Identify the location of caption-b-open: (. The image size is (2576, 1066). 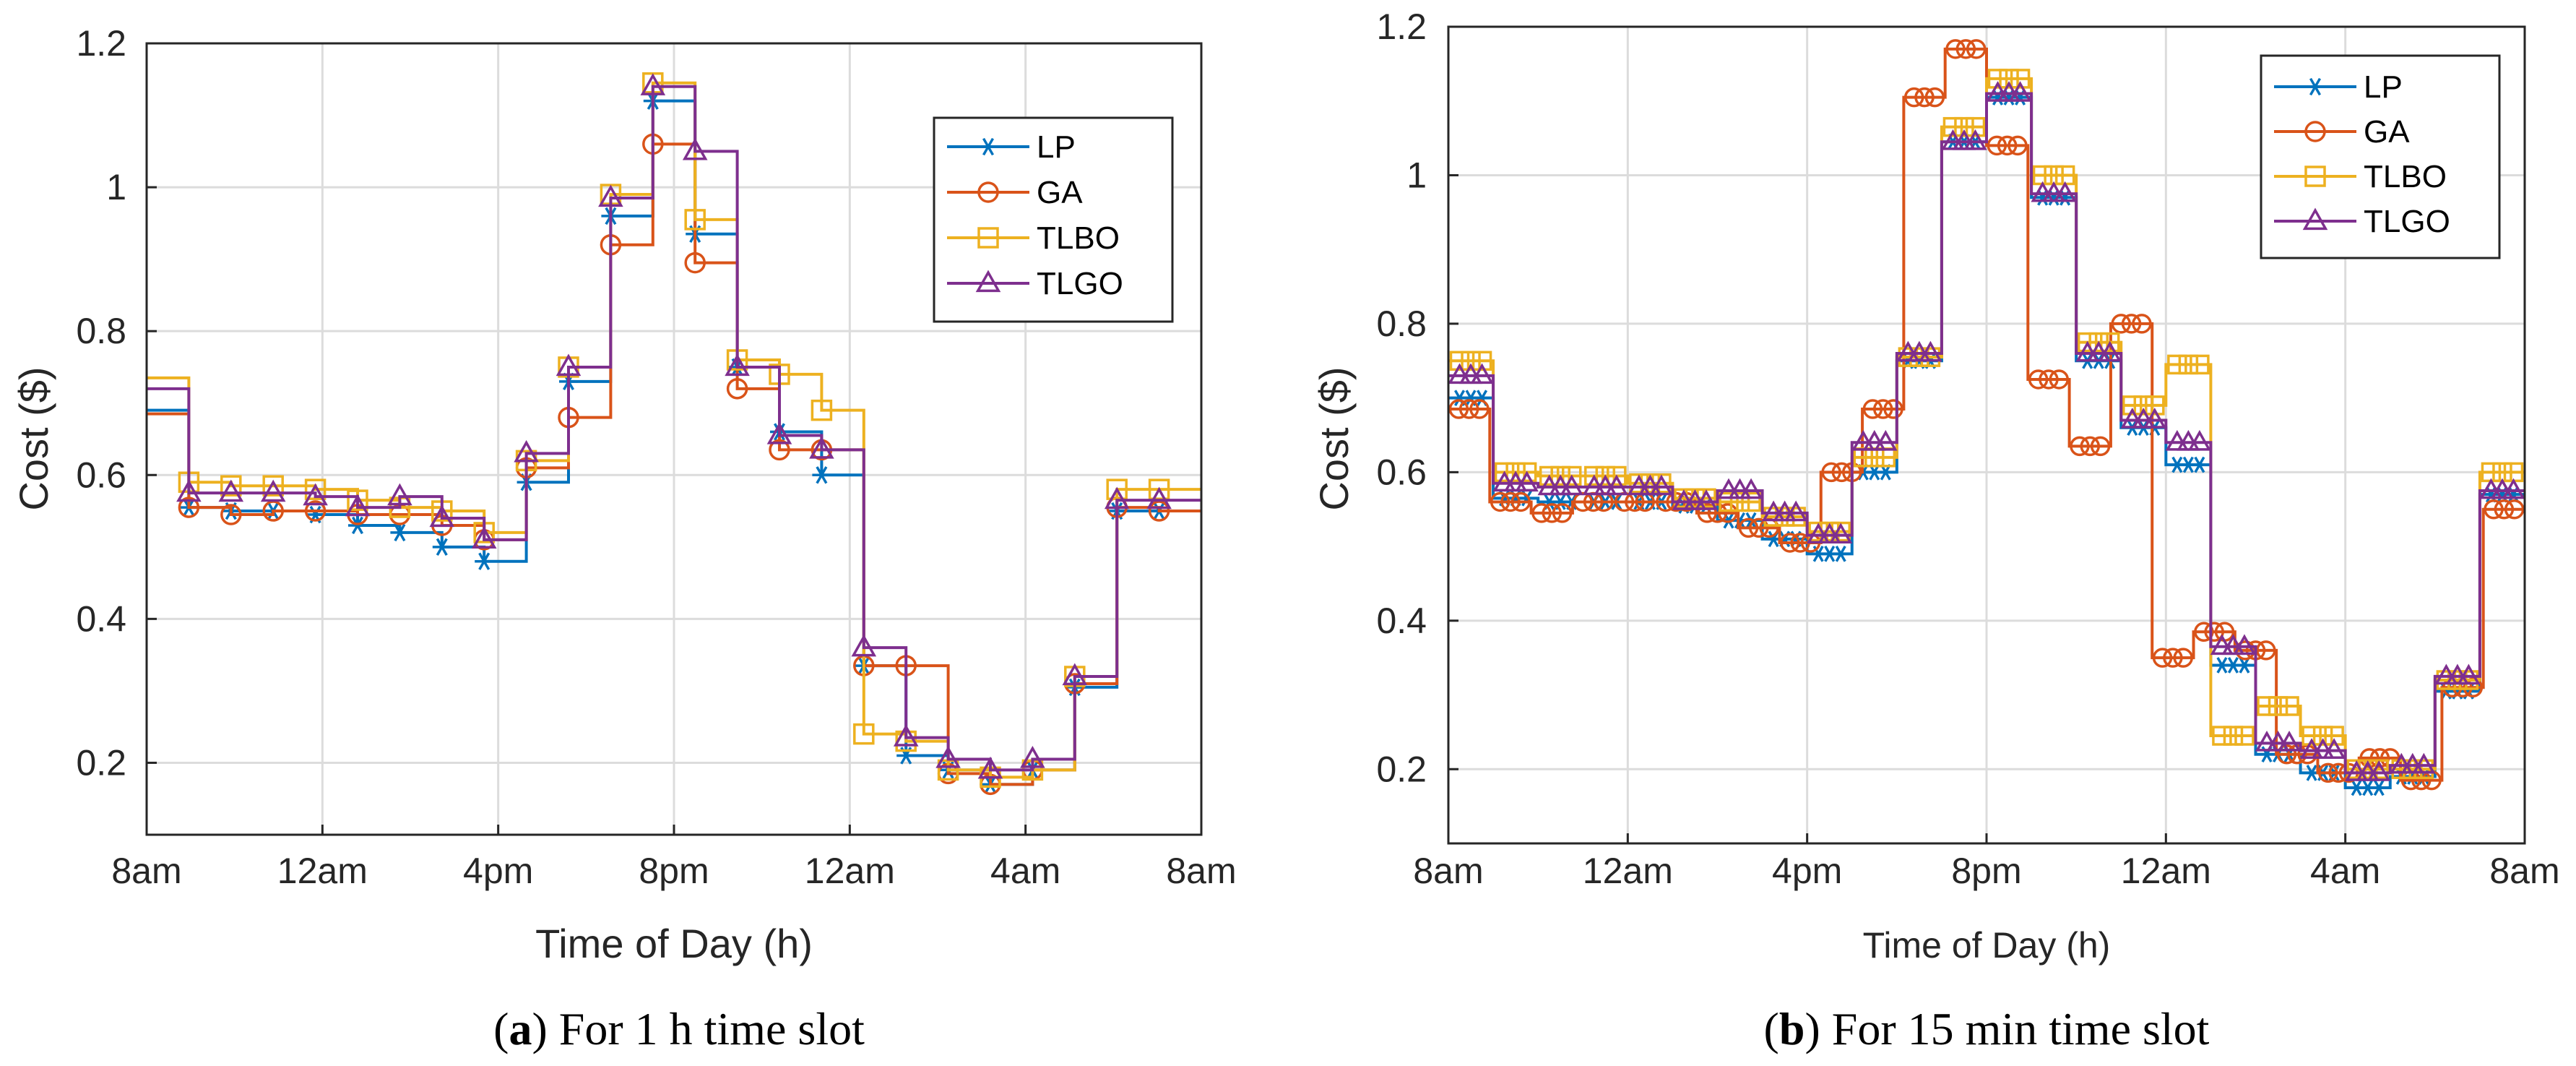
(1771, 1028).